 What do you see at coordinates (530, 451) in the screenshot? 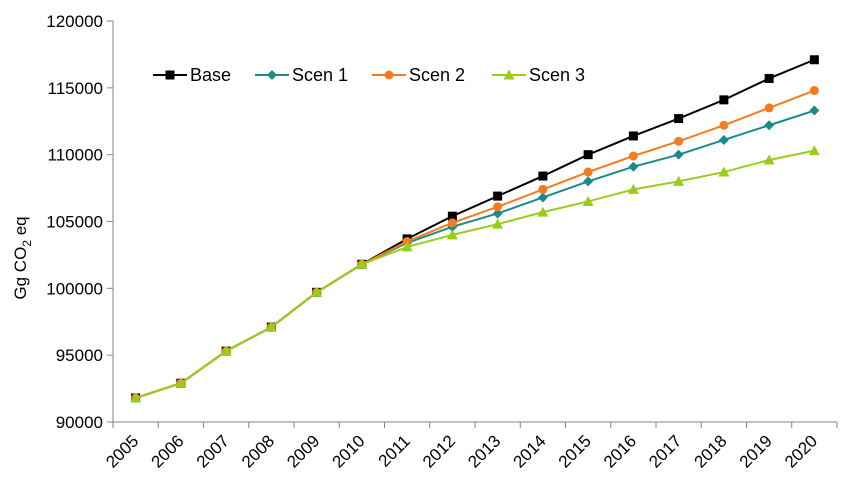
I see `x-tick-label: 2014` at bounding box center [530, 451].